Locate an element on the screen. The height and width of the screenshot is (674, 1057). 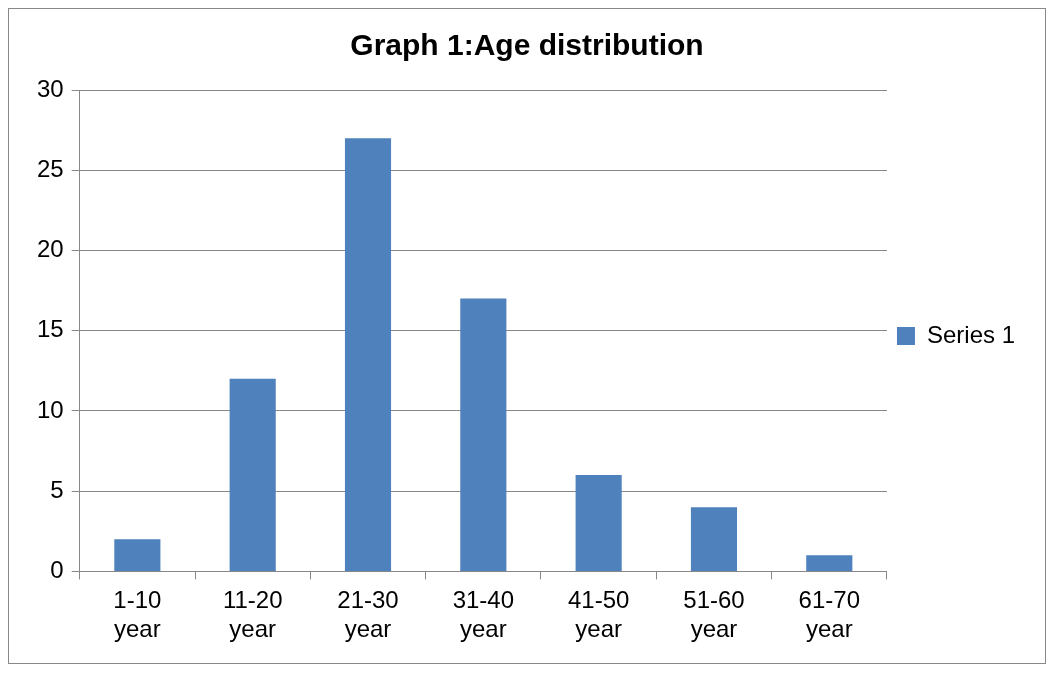
y-tick-label: 15 is located at coordinates (50, 329).